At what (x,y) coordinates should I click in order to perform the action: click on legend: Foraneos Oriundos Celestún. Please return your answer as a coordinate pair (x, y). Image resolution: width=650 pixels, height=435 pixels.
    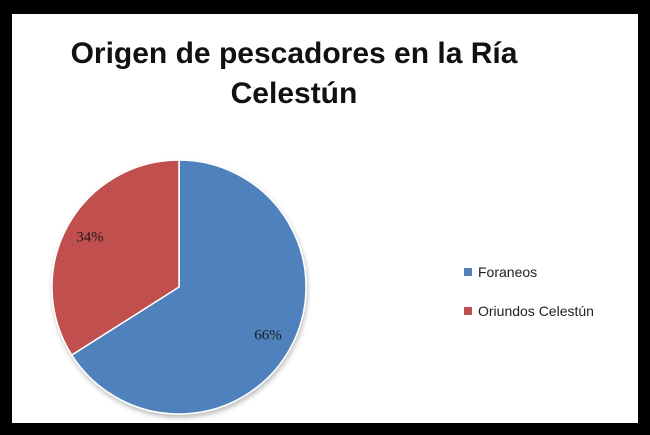
    Looking at the image, I should click on (529, 301).